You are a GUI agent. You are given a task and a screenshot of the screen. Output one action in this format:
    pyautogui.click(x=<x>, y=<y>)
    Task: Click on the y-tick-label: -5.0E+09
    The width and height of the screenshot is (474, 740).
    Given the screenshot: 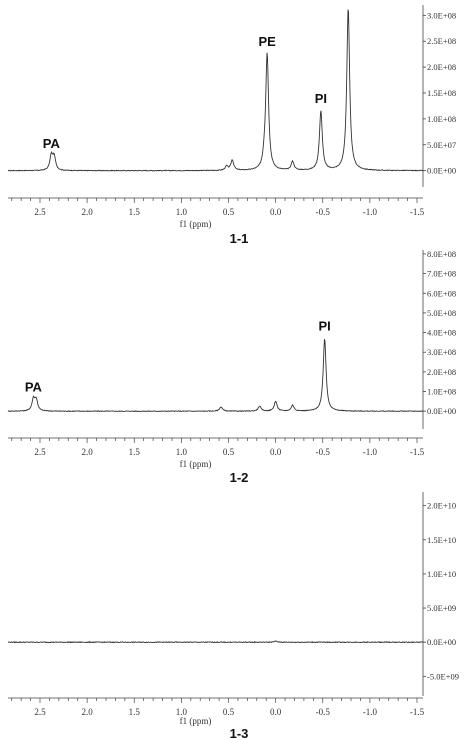 What is the action you would take?
    pyautogui.click(x=443, y=676)
    